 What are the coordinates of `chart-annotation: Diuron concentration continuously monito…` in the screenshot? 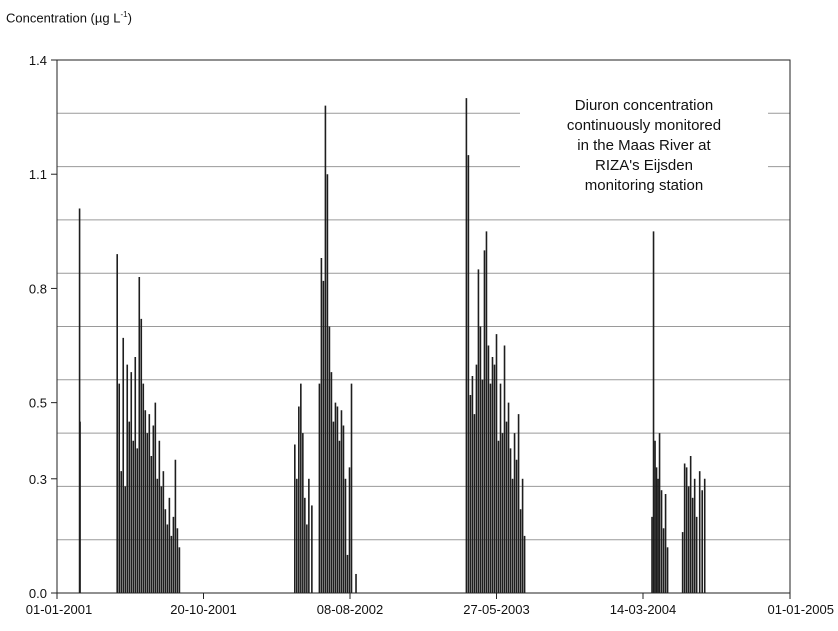 It's located at (644, 146).